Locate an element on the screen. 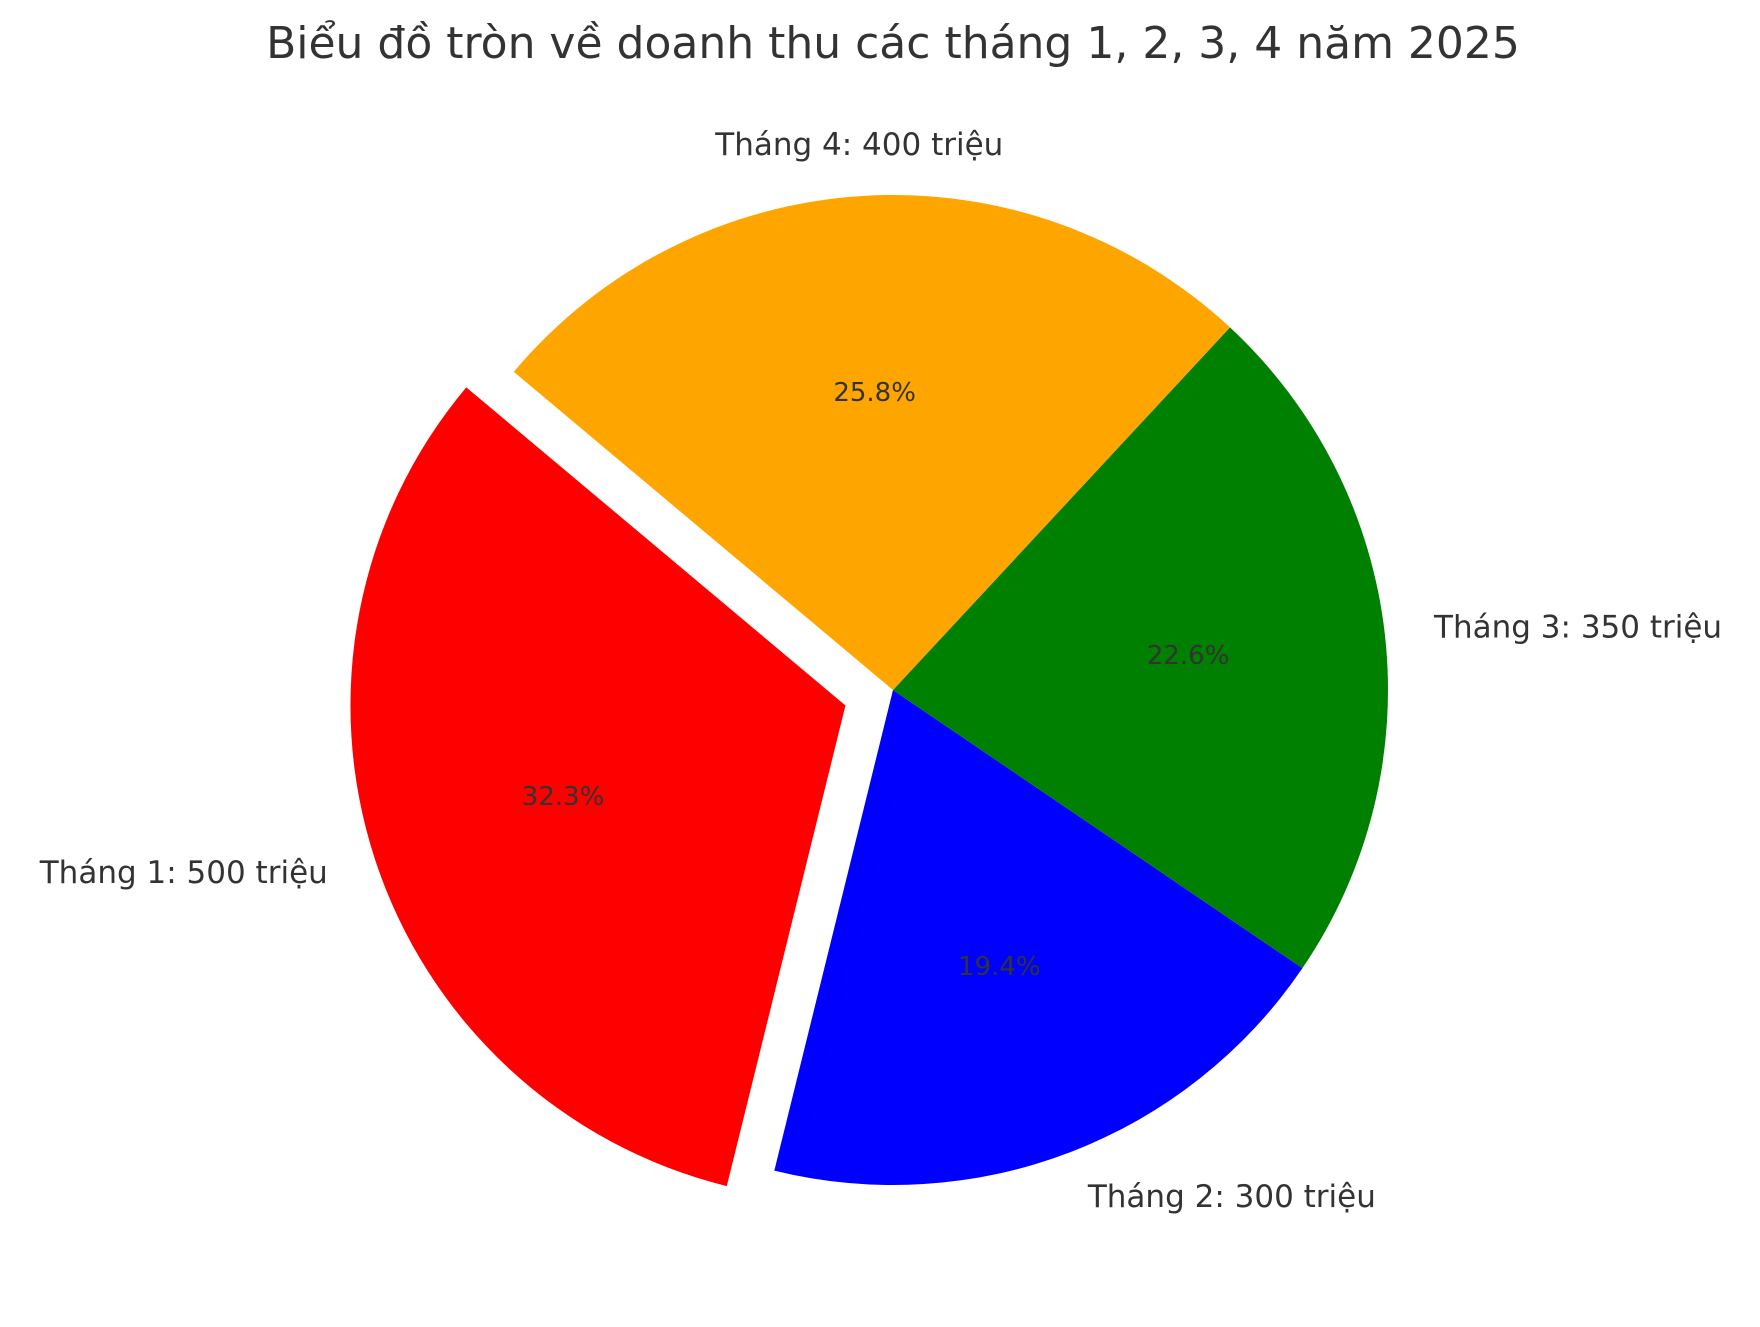 This screenshot has width=1760, height=1327. slice-percent-label: 22.6% is located at coordinates (1188, 656).